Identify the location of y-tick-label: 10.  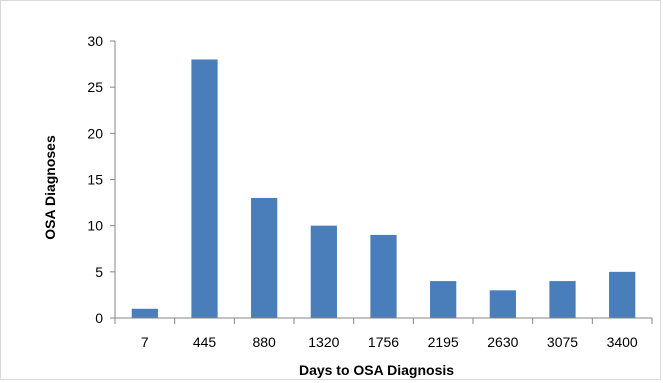
(95, 226).